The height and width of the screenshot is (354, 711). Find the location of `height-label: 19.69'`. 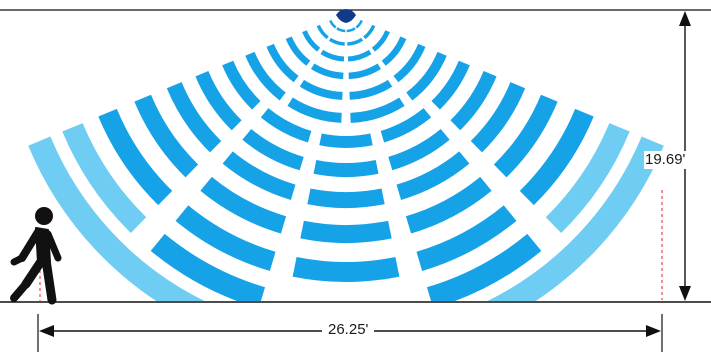

height-label: 19.69' is located at coordinates (665, 160).